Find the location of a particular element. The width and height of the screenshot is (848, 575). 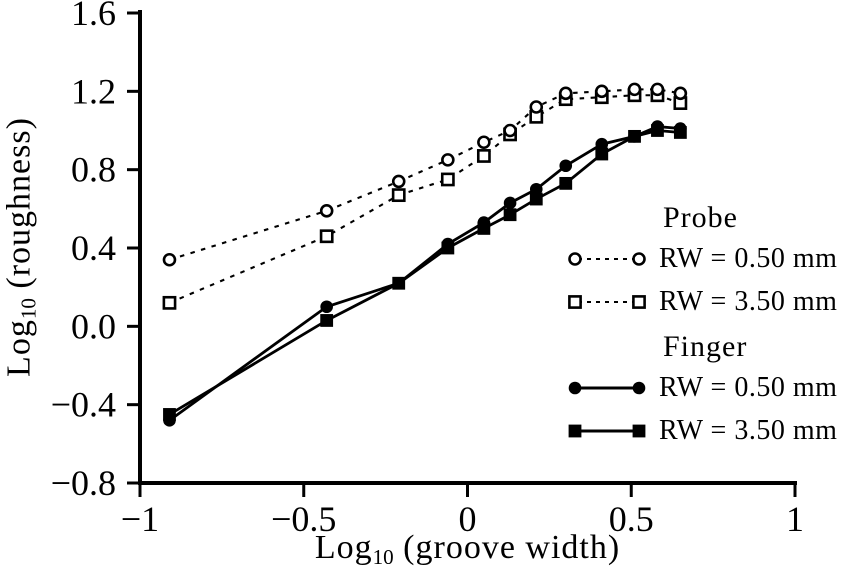

y-axis-title-subscript: 10 is located at coordinates (28, 309).